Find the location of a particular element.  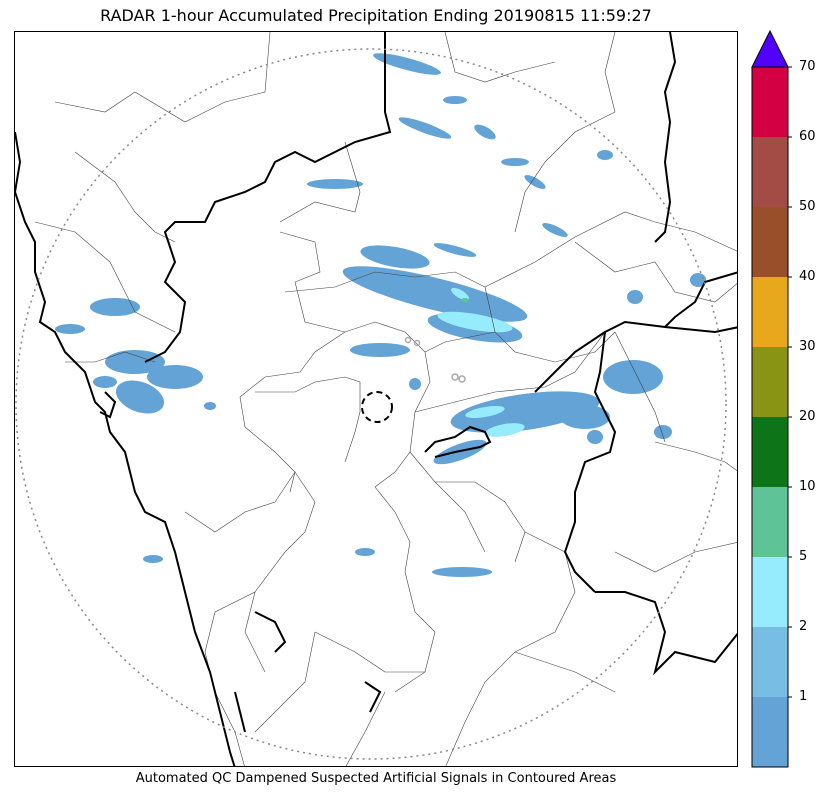

colorbar-tick-label: 5 is located at coordinates (803, 556).